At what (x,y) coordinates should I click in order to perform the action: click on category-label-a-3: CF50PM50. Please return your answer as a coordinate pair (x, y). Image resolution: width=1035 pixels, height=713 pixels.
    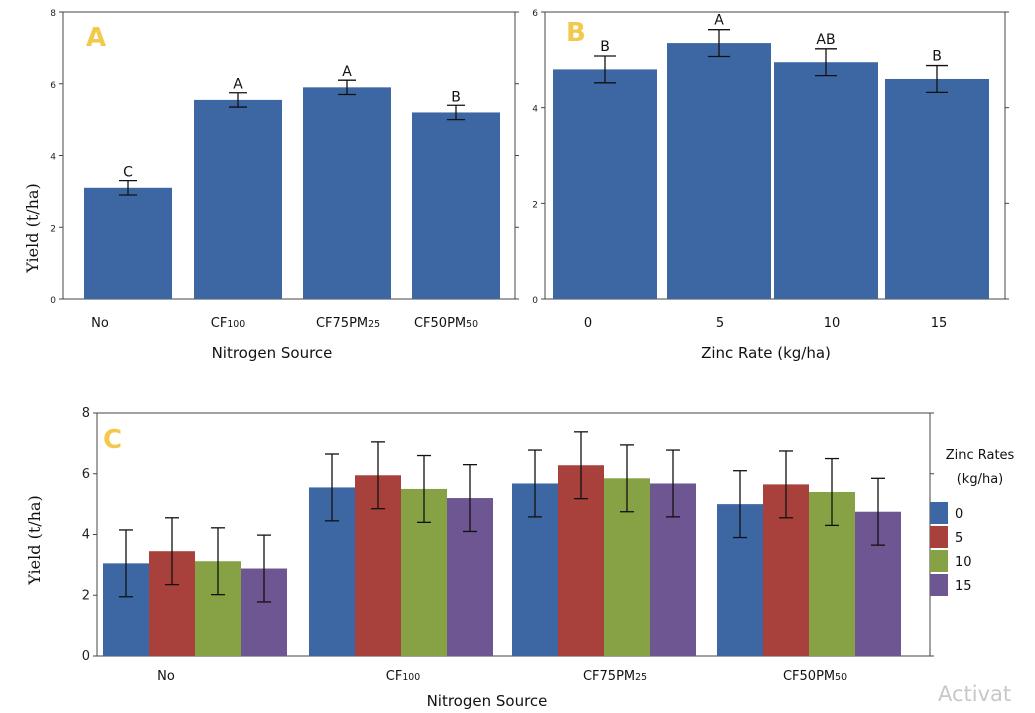
    Looking at the image, I should click on (446, 323).